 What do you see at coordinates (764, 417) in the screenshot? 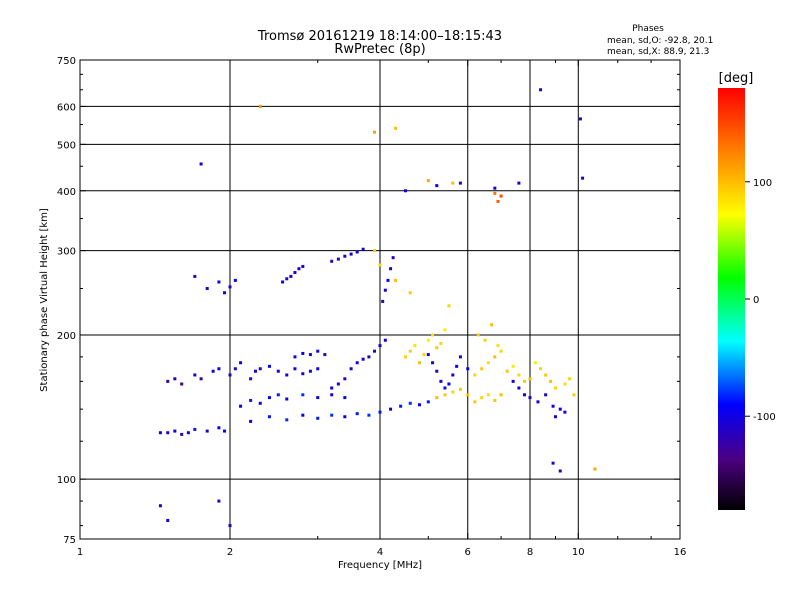
I see `colorbar-tick-label: -100` at bounding box center [764, 417].